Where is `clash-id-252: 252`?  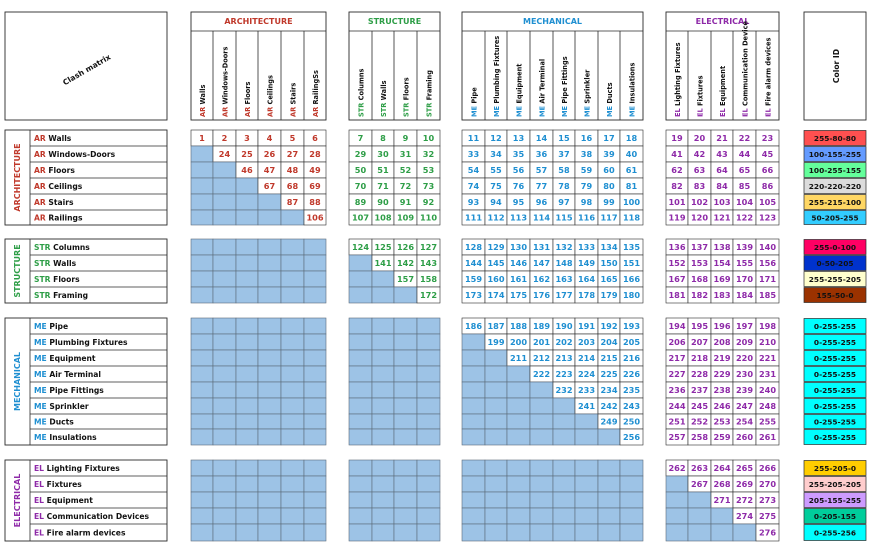 clash-id-252: 252 is located at coordinates (699, 422).